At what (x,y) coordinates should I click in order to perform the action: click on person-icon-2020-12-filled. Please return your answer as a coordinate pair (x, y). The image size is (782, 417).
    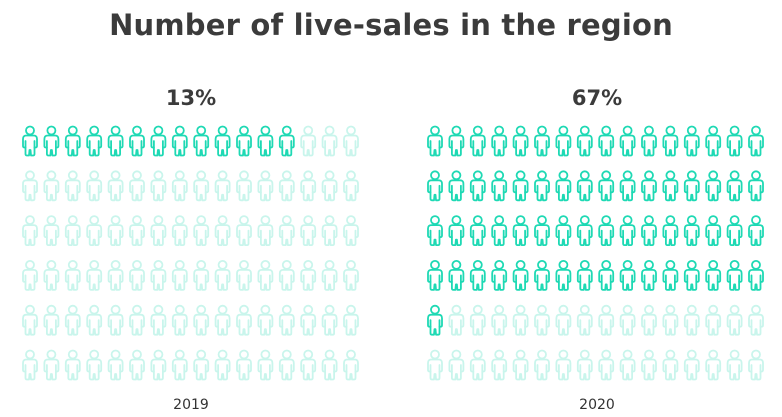
    Looking at the image, I should click on (670, 141).